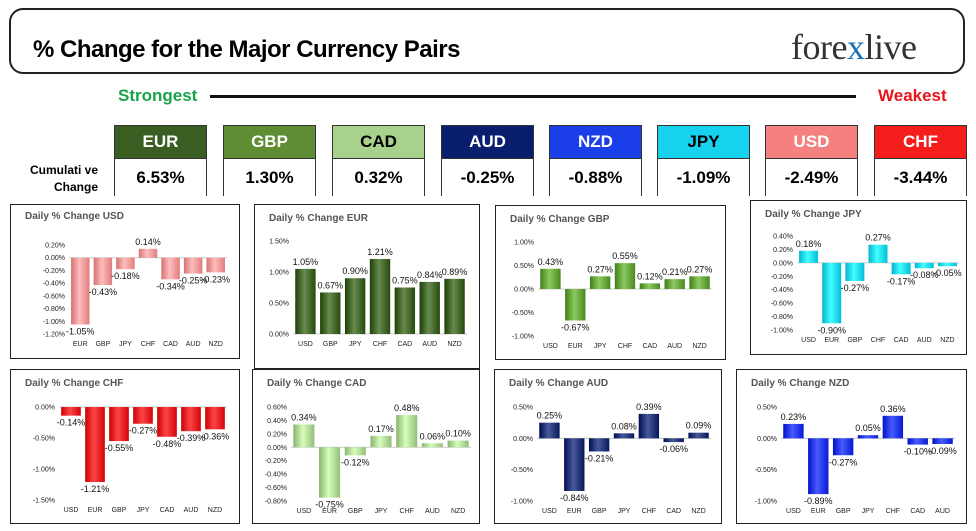 The width and height of the screenshot is (976, 531). What do you see at coordinates (269, 177) in the screenshot?
I see `currency-cumulative-value: 1.30%` at bounding box center [269, 177].